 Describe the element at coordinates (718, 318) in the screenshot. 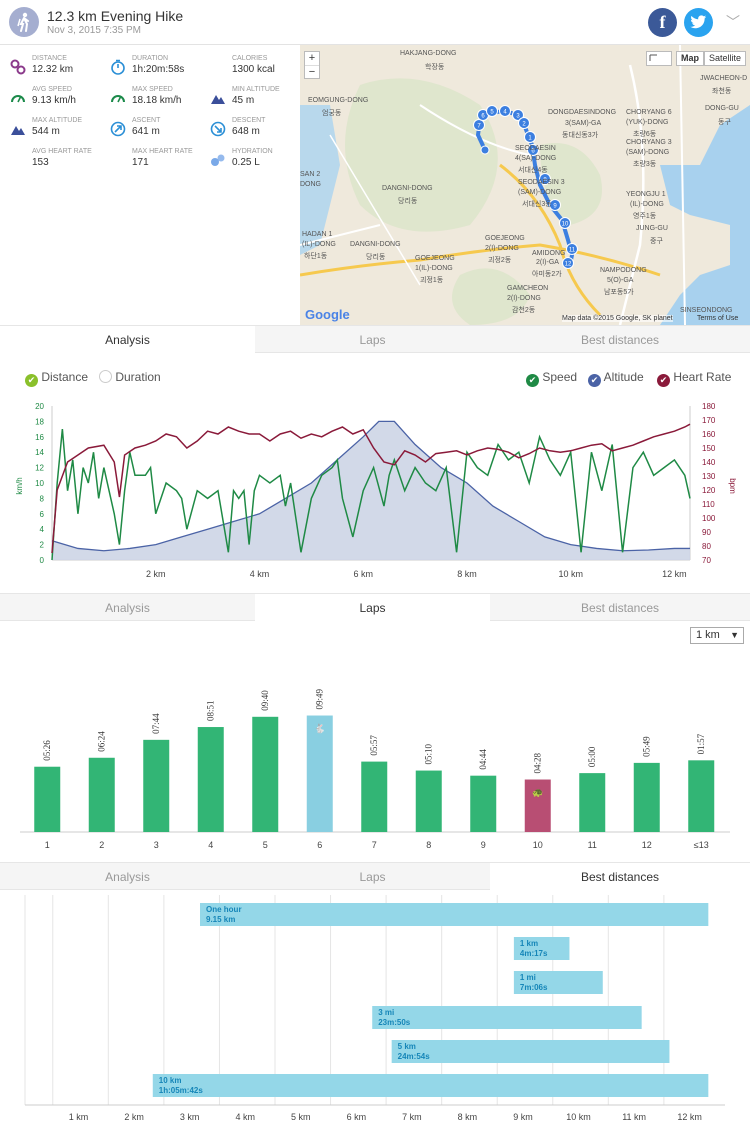

I see `terms-of-use-link: Terms of Use` at that location.